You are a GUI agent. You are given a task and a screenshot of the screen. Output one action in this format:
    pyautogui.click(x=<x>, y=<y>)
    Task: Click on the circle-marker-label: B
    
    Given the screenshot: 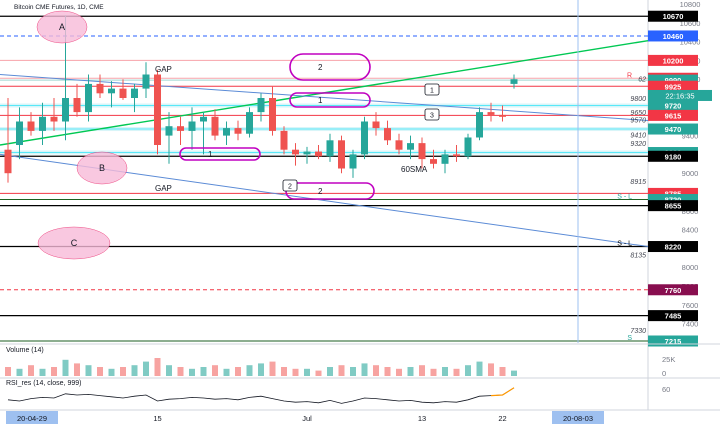 What is the action you would take?
    pyautogui.click(x=102, y=168)
    